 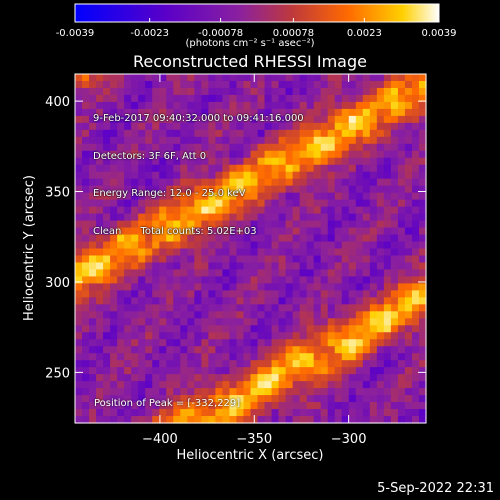 What do you see at coordinates (254, 439) in the screenshot?
I see `x-tick-label: −350` at bounding box center [254, 439].